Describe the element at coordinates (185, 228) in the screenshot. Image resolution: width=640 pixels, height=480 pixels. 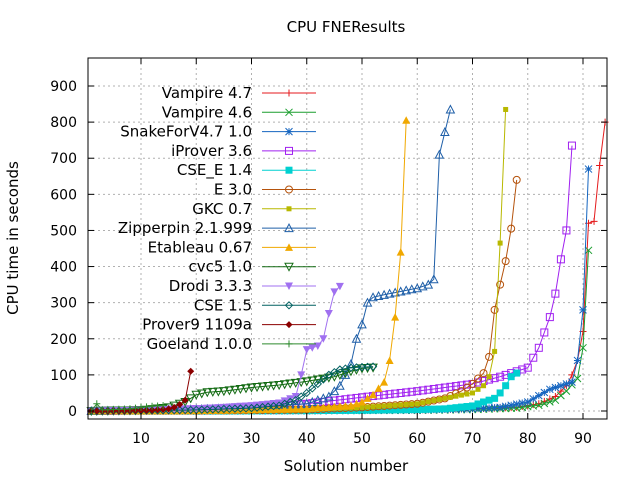
I see `legend-label: Zipperpin 2.1.999` at that location.